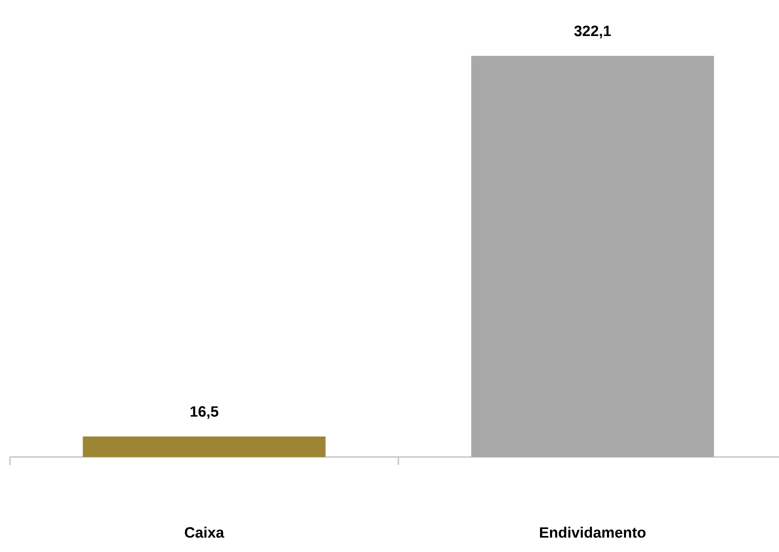 This screenshot has height=552, width=779. What do you see at coordinates (593, 532) in the screenshot?
I see `x-tick-label: Endividamento` at bounding box center [593, 532].